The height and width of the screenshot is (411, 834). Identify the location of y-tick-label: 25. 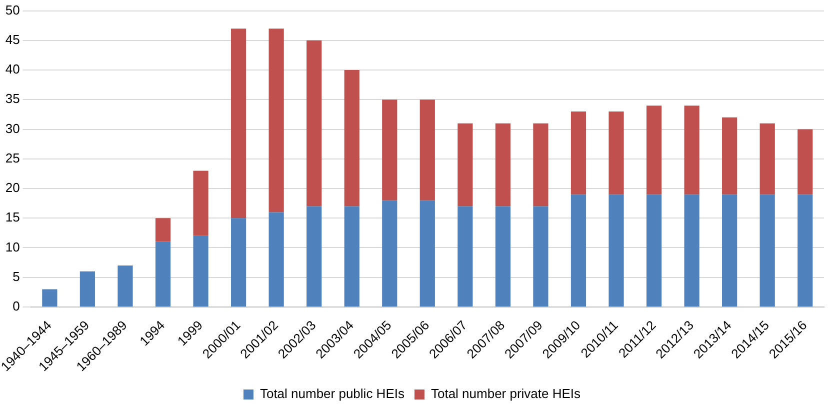
(12, 158).